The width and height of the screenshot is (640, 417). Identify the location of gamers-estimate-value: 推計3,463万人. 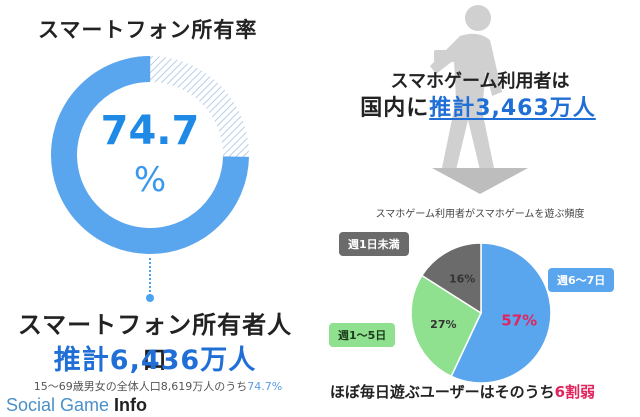
(512, 108).